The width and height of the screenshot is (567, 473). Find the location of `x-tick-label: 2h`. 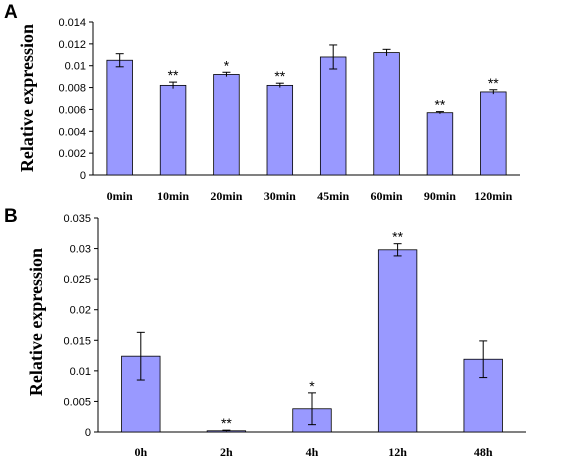

x-tick-label: 2h is located at coordinates (226, 452).